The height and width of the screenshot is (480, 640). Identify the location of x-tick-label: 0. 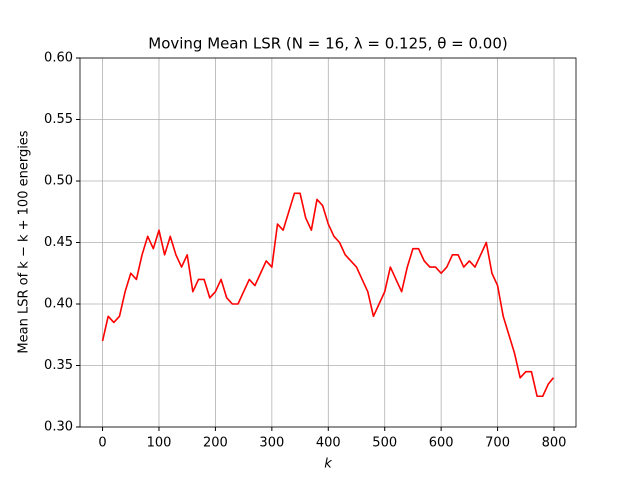
(102, 443).